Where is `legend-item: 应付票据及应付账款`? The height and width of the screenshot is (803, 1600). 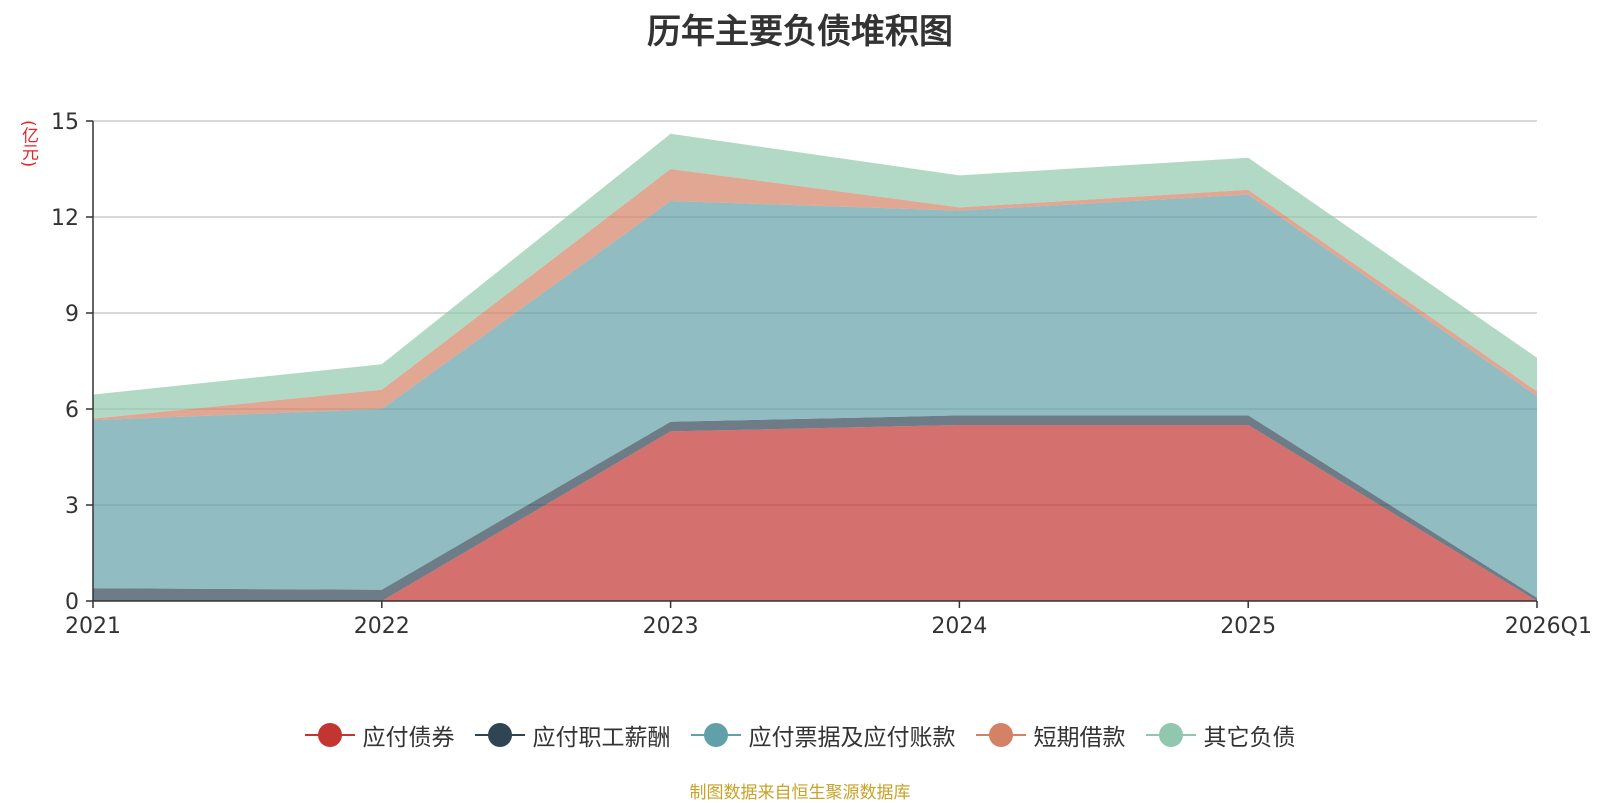 legend-item: 应付票据及应付账款 is located at coordinates (823, 735).